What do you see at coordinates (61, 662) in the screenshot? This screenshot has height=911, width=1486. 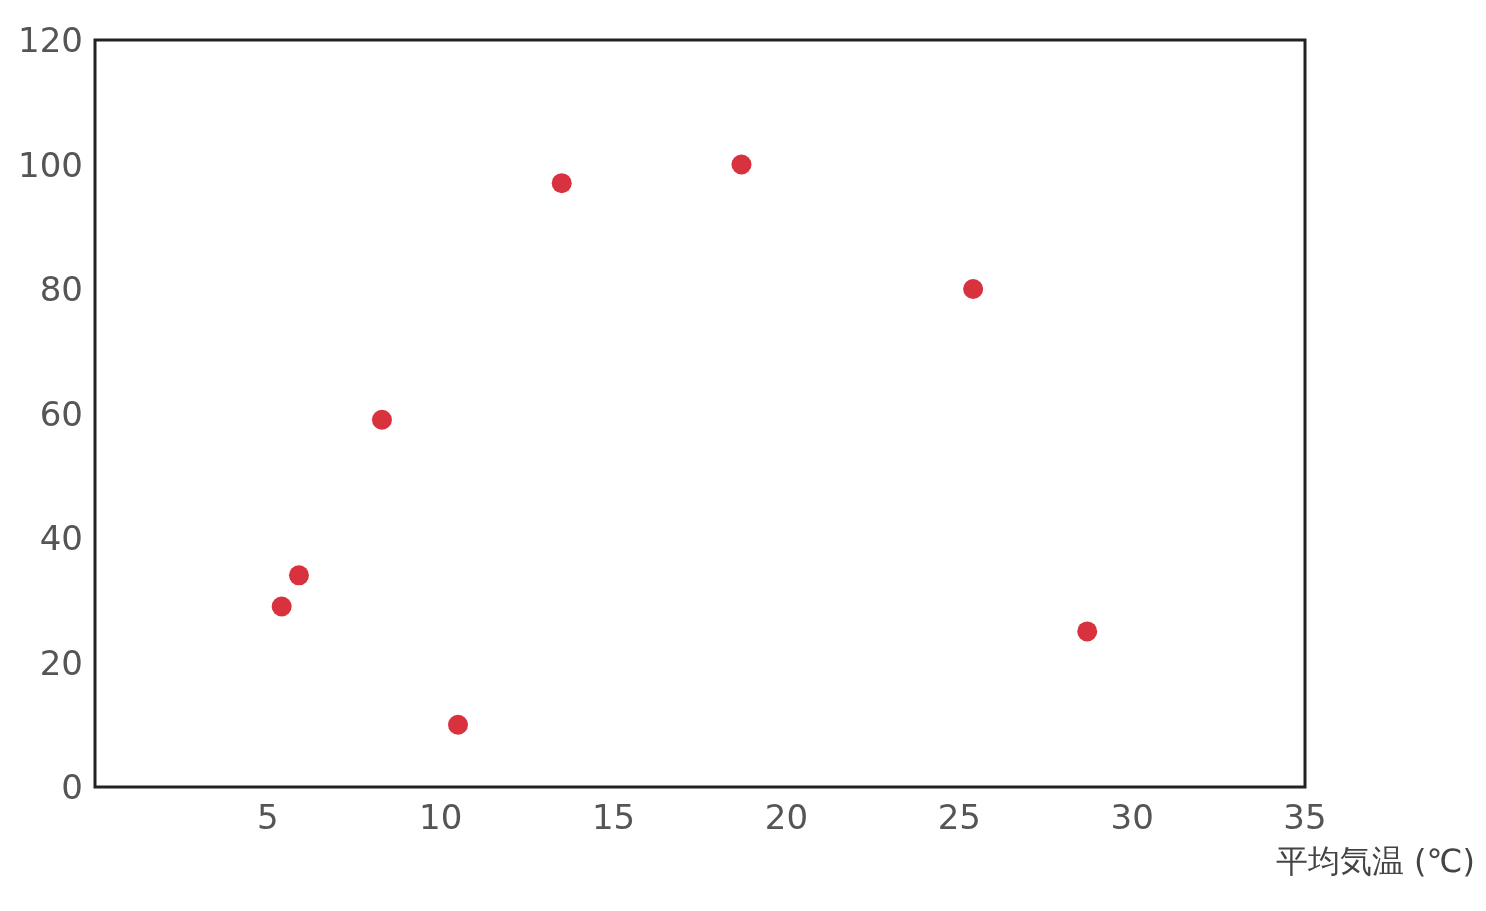 I see `y-tick-label: 20` at bounding box center [61, 662].